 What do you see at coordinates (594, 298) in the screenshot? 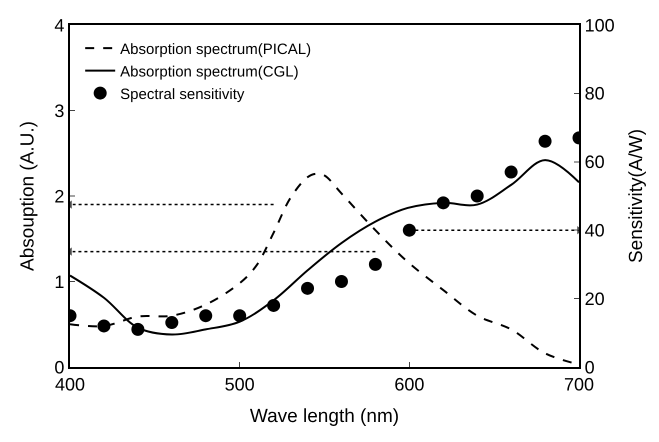
I see `y2-tick-label: 20` at bounding box center [594, 298].